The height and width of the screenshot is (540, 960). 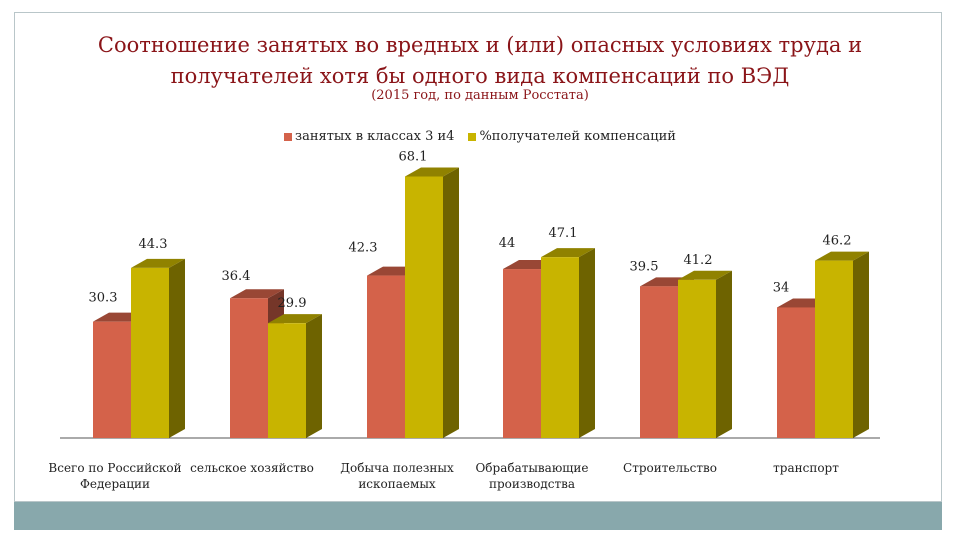 What do you see at coordinates (397, 468) in the screenshot?
I see `category-label: Добыча полезных` at bounding box center [397, 468].